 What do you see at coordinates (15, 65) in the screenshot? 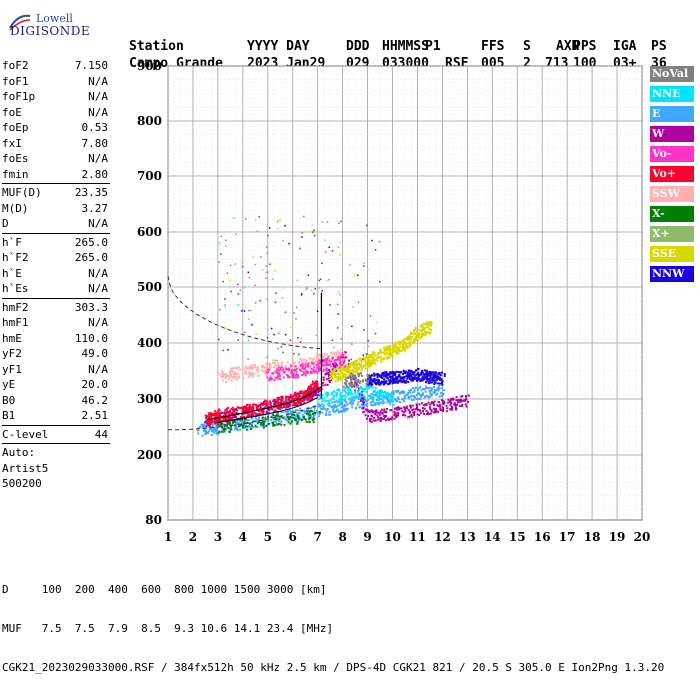
I see `param-name: foF2` at bounding box center [15, 65].